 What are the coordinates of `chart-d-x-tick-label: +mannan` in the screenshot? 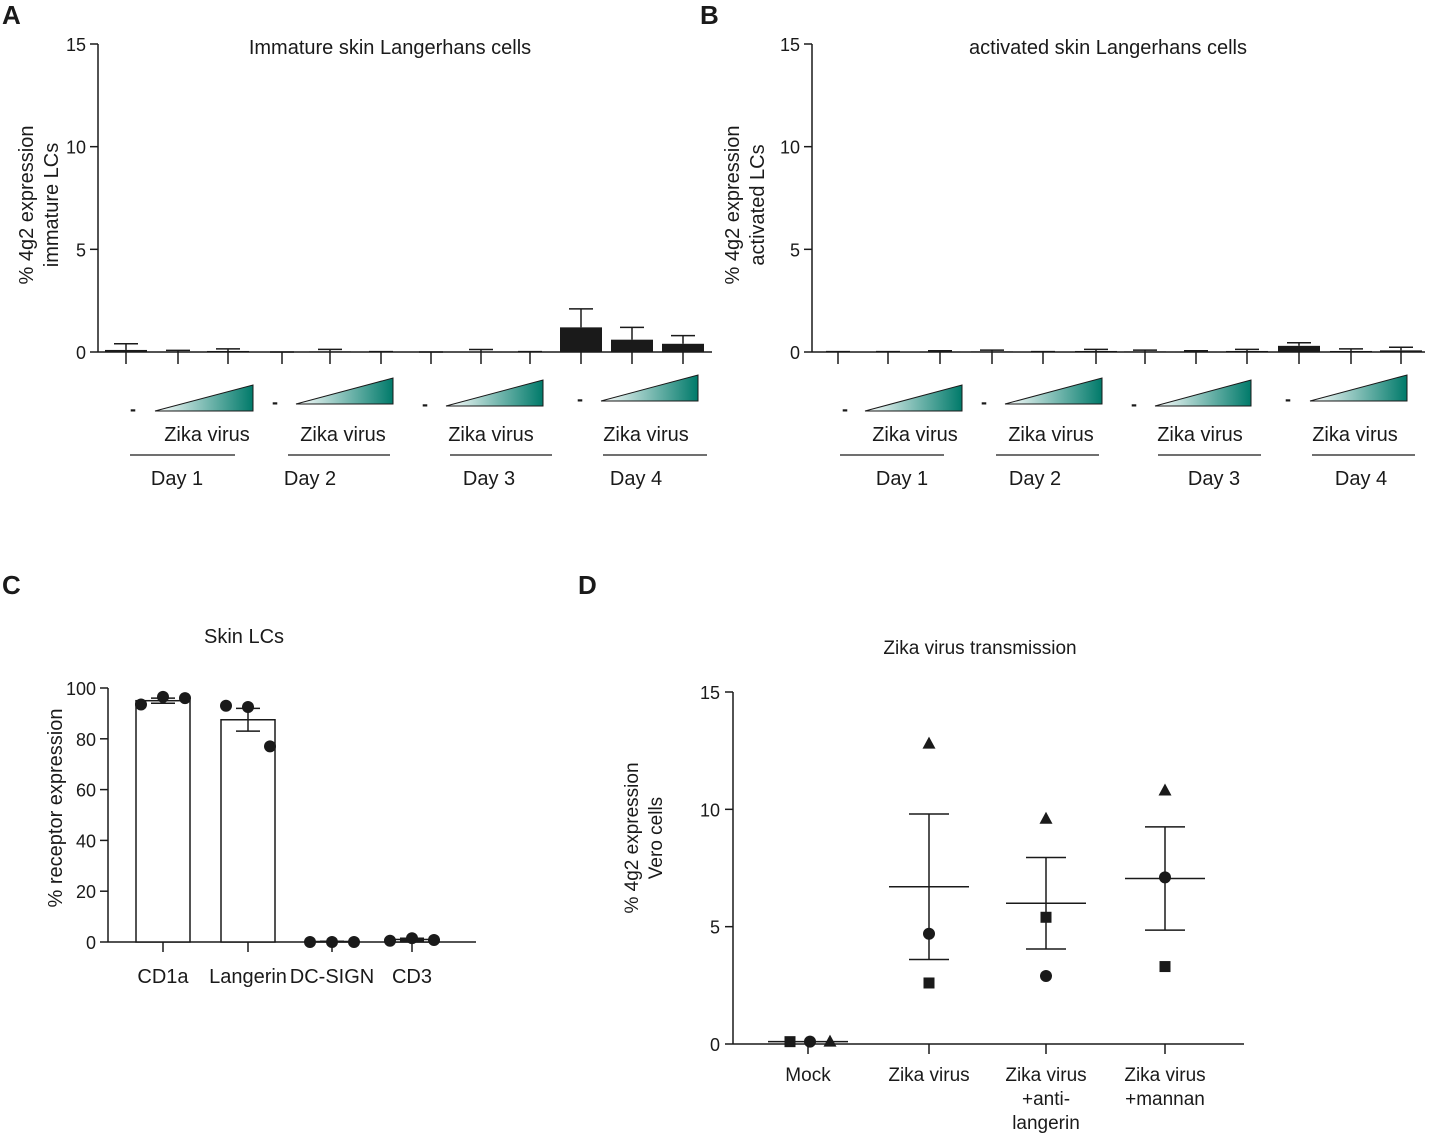 It's located at (1165, 1099).